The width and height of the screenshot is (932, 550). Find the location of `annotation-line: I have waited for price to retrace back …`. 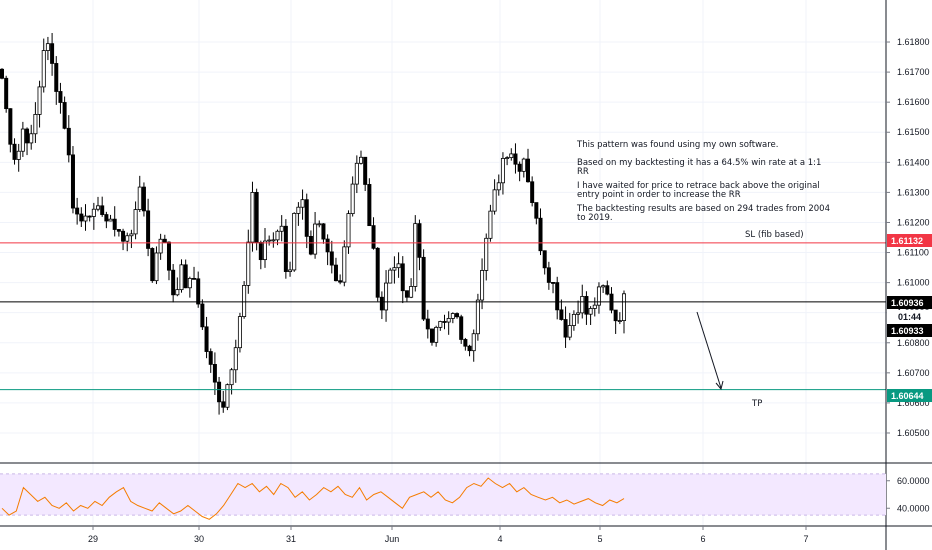

annotation-line: I have waited for price to retrace back … is located at coordinates (698, 186).